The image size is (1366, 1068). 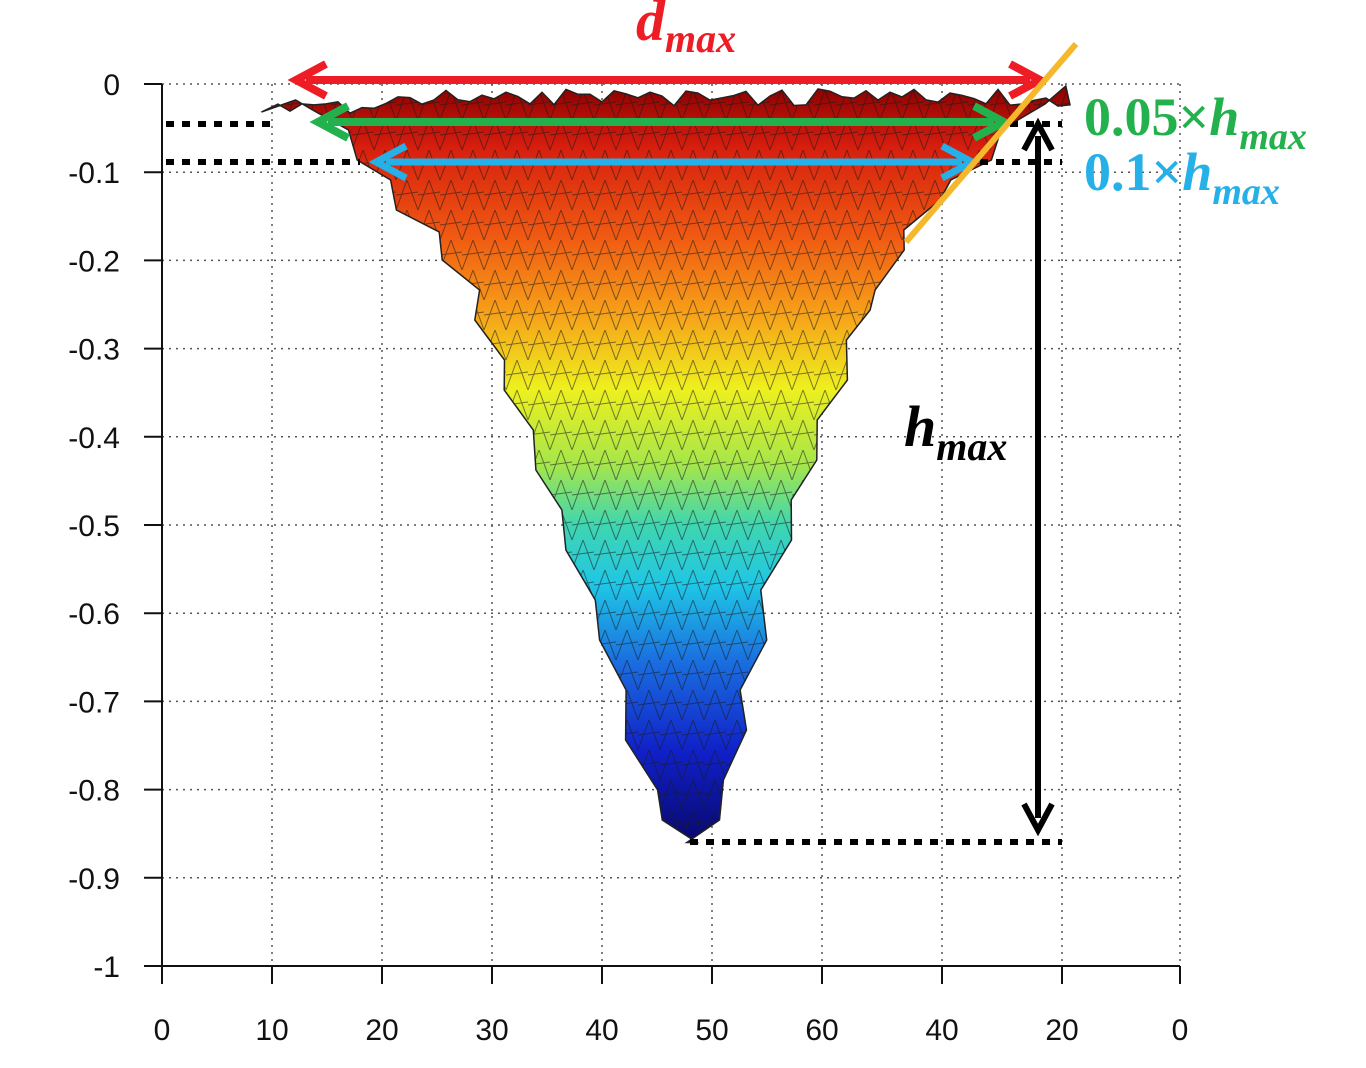 I want to click on y-tick-label: -0.8, so click(x=94, y=791).